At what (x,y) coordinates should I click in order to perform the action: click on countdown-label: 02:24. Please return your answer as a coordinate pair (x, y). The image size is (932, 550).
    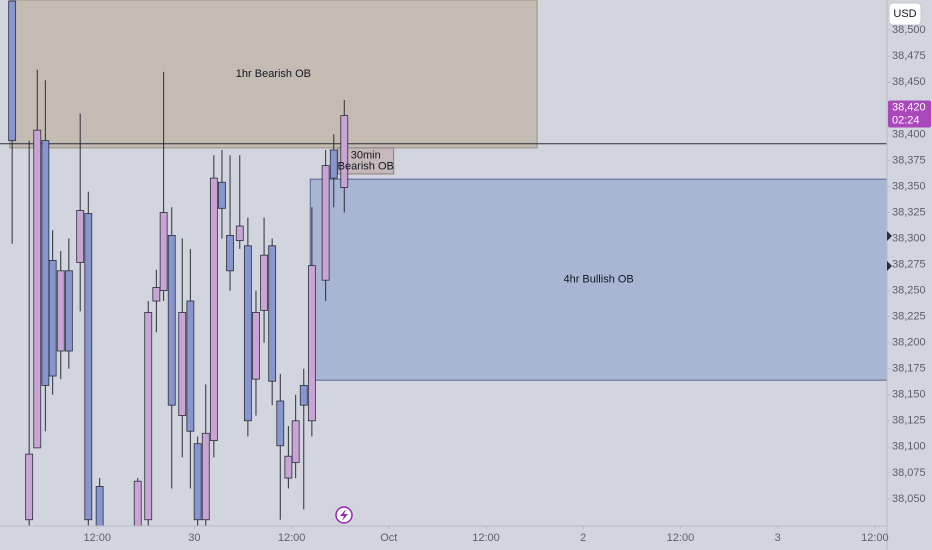
    Looking at the image, I should click on (906, 120).